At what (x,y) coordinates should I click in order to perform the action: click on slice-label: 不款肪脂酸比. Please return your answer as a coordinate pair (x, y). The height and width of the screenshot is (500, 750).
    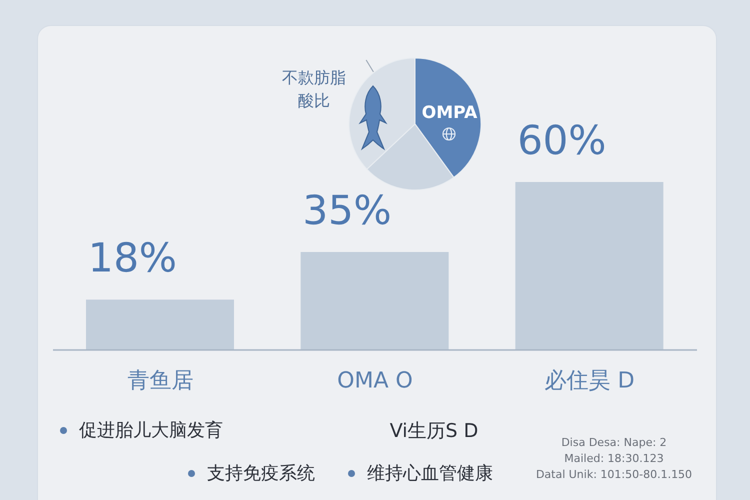
    Looking at the image, I should click on (314, 89).